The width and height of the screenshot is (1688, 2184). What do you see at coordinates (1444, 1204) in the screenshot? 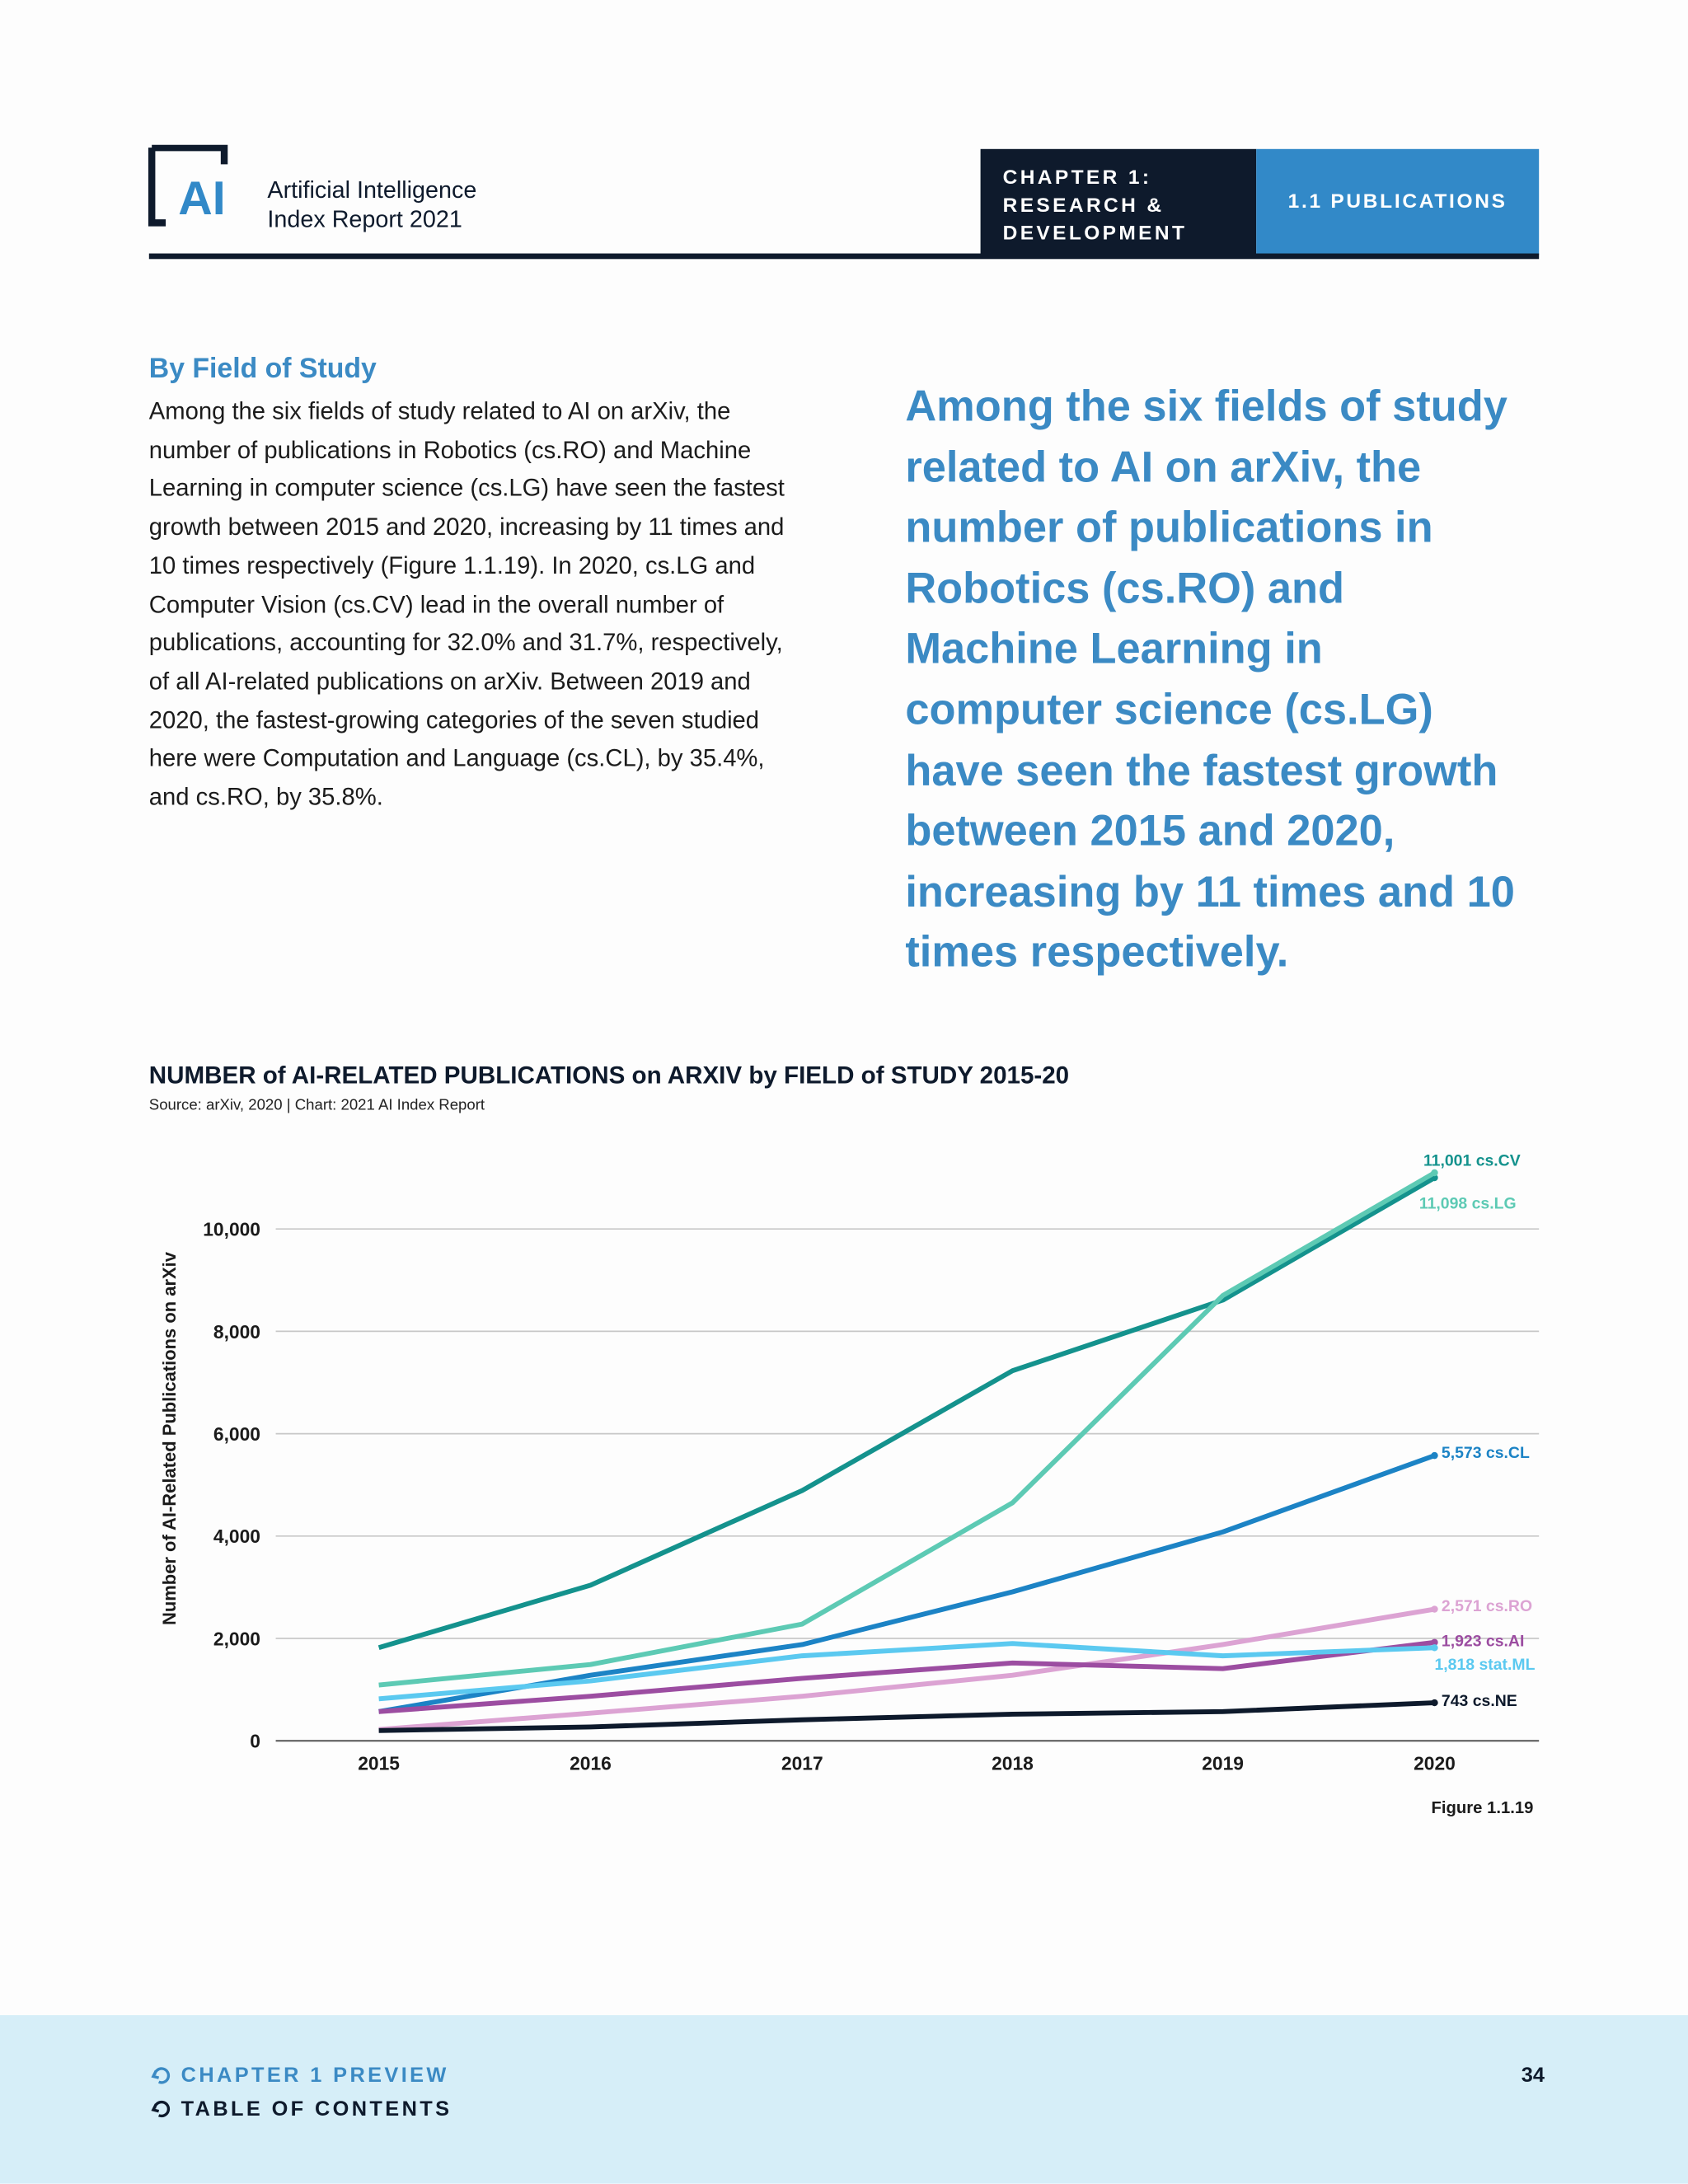
I see `value-label: 11,098` at bounding box center [1444, 1204].